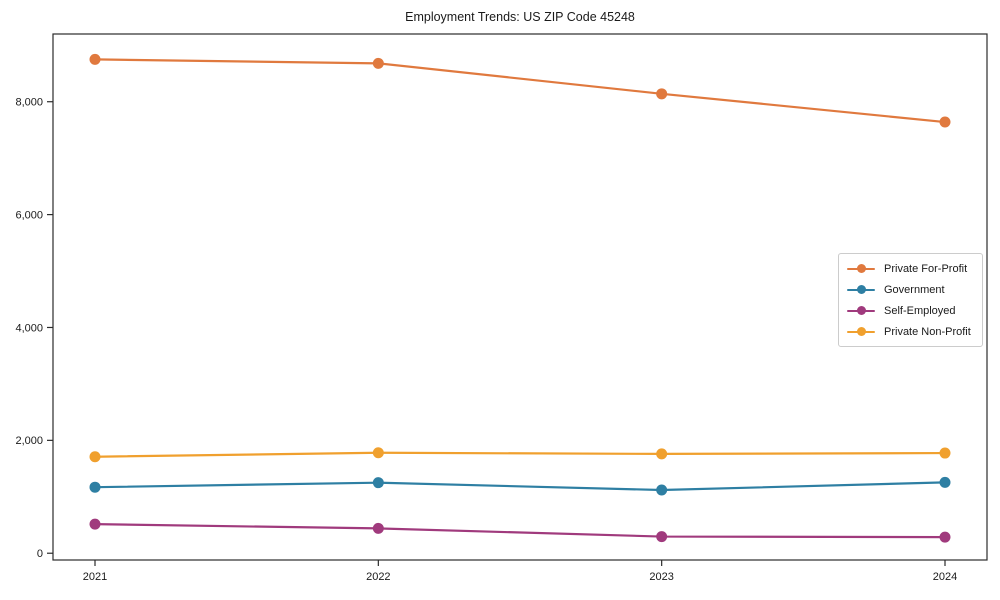 Image resolution: width=1000 pixels, height=600 pixels. I want to click on y-tick-label: 2,000, so click(29, 441).